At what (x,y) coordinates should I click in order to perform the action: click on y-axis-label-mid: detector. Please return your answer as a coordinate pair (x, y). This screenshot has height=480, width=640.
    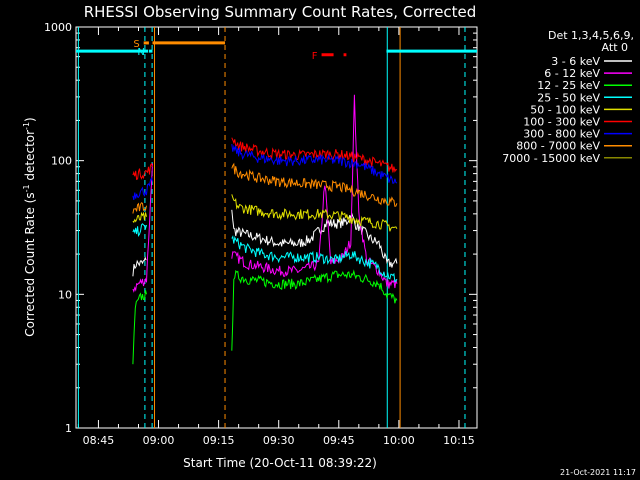
    Looking at the image, I should click on (30, 157).